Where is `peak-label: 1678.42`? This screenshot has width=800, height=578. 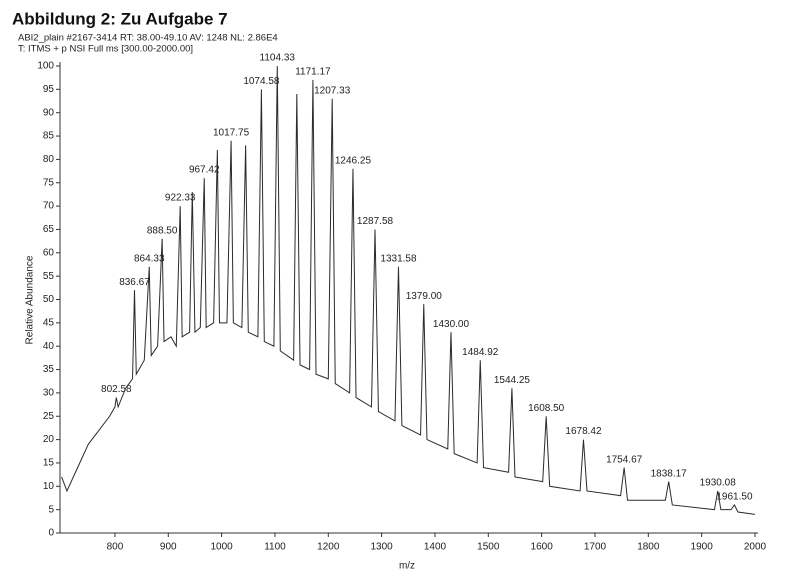
peak-label: 1678.42 is located at coordinates (583, 431).